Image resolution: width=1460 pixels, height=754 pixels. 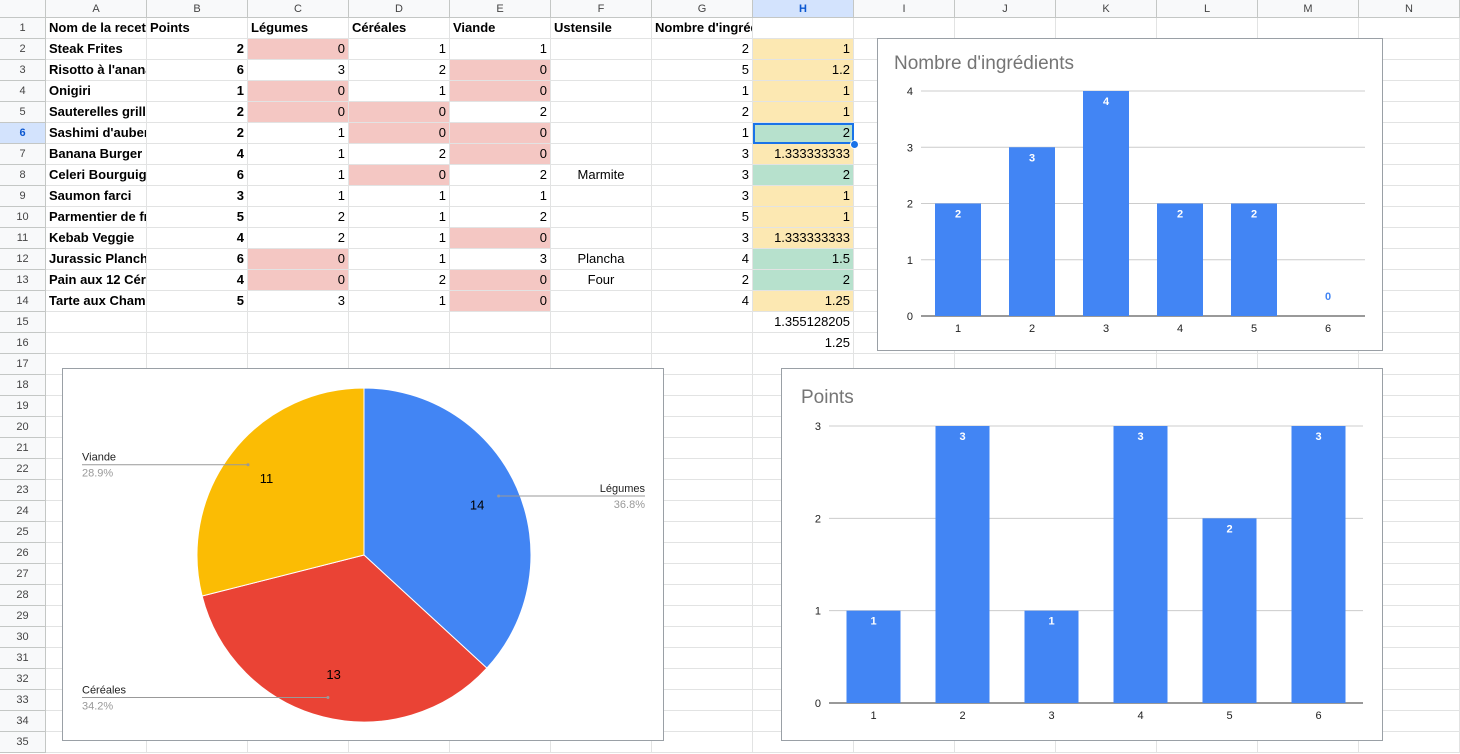 I want to click on name-cell: Jurassic Plancha, so click(x=96, y=259).